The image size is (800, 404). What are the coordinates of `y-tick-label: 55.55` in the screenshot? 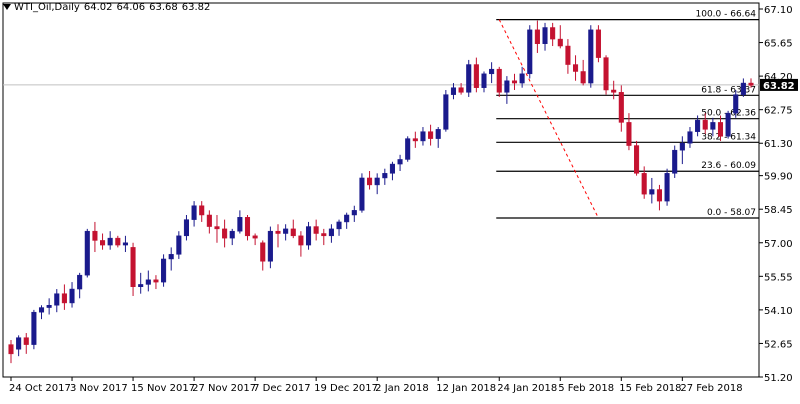 It's located at (778, 277).